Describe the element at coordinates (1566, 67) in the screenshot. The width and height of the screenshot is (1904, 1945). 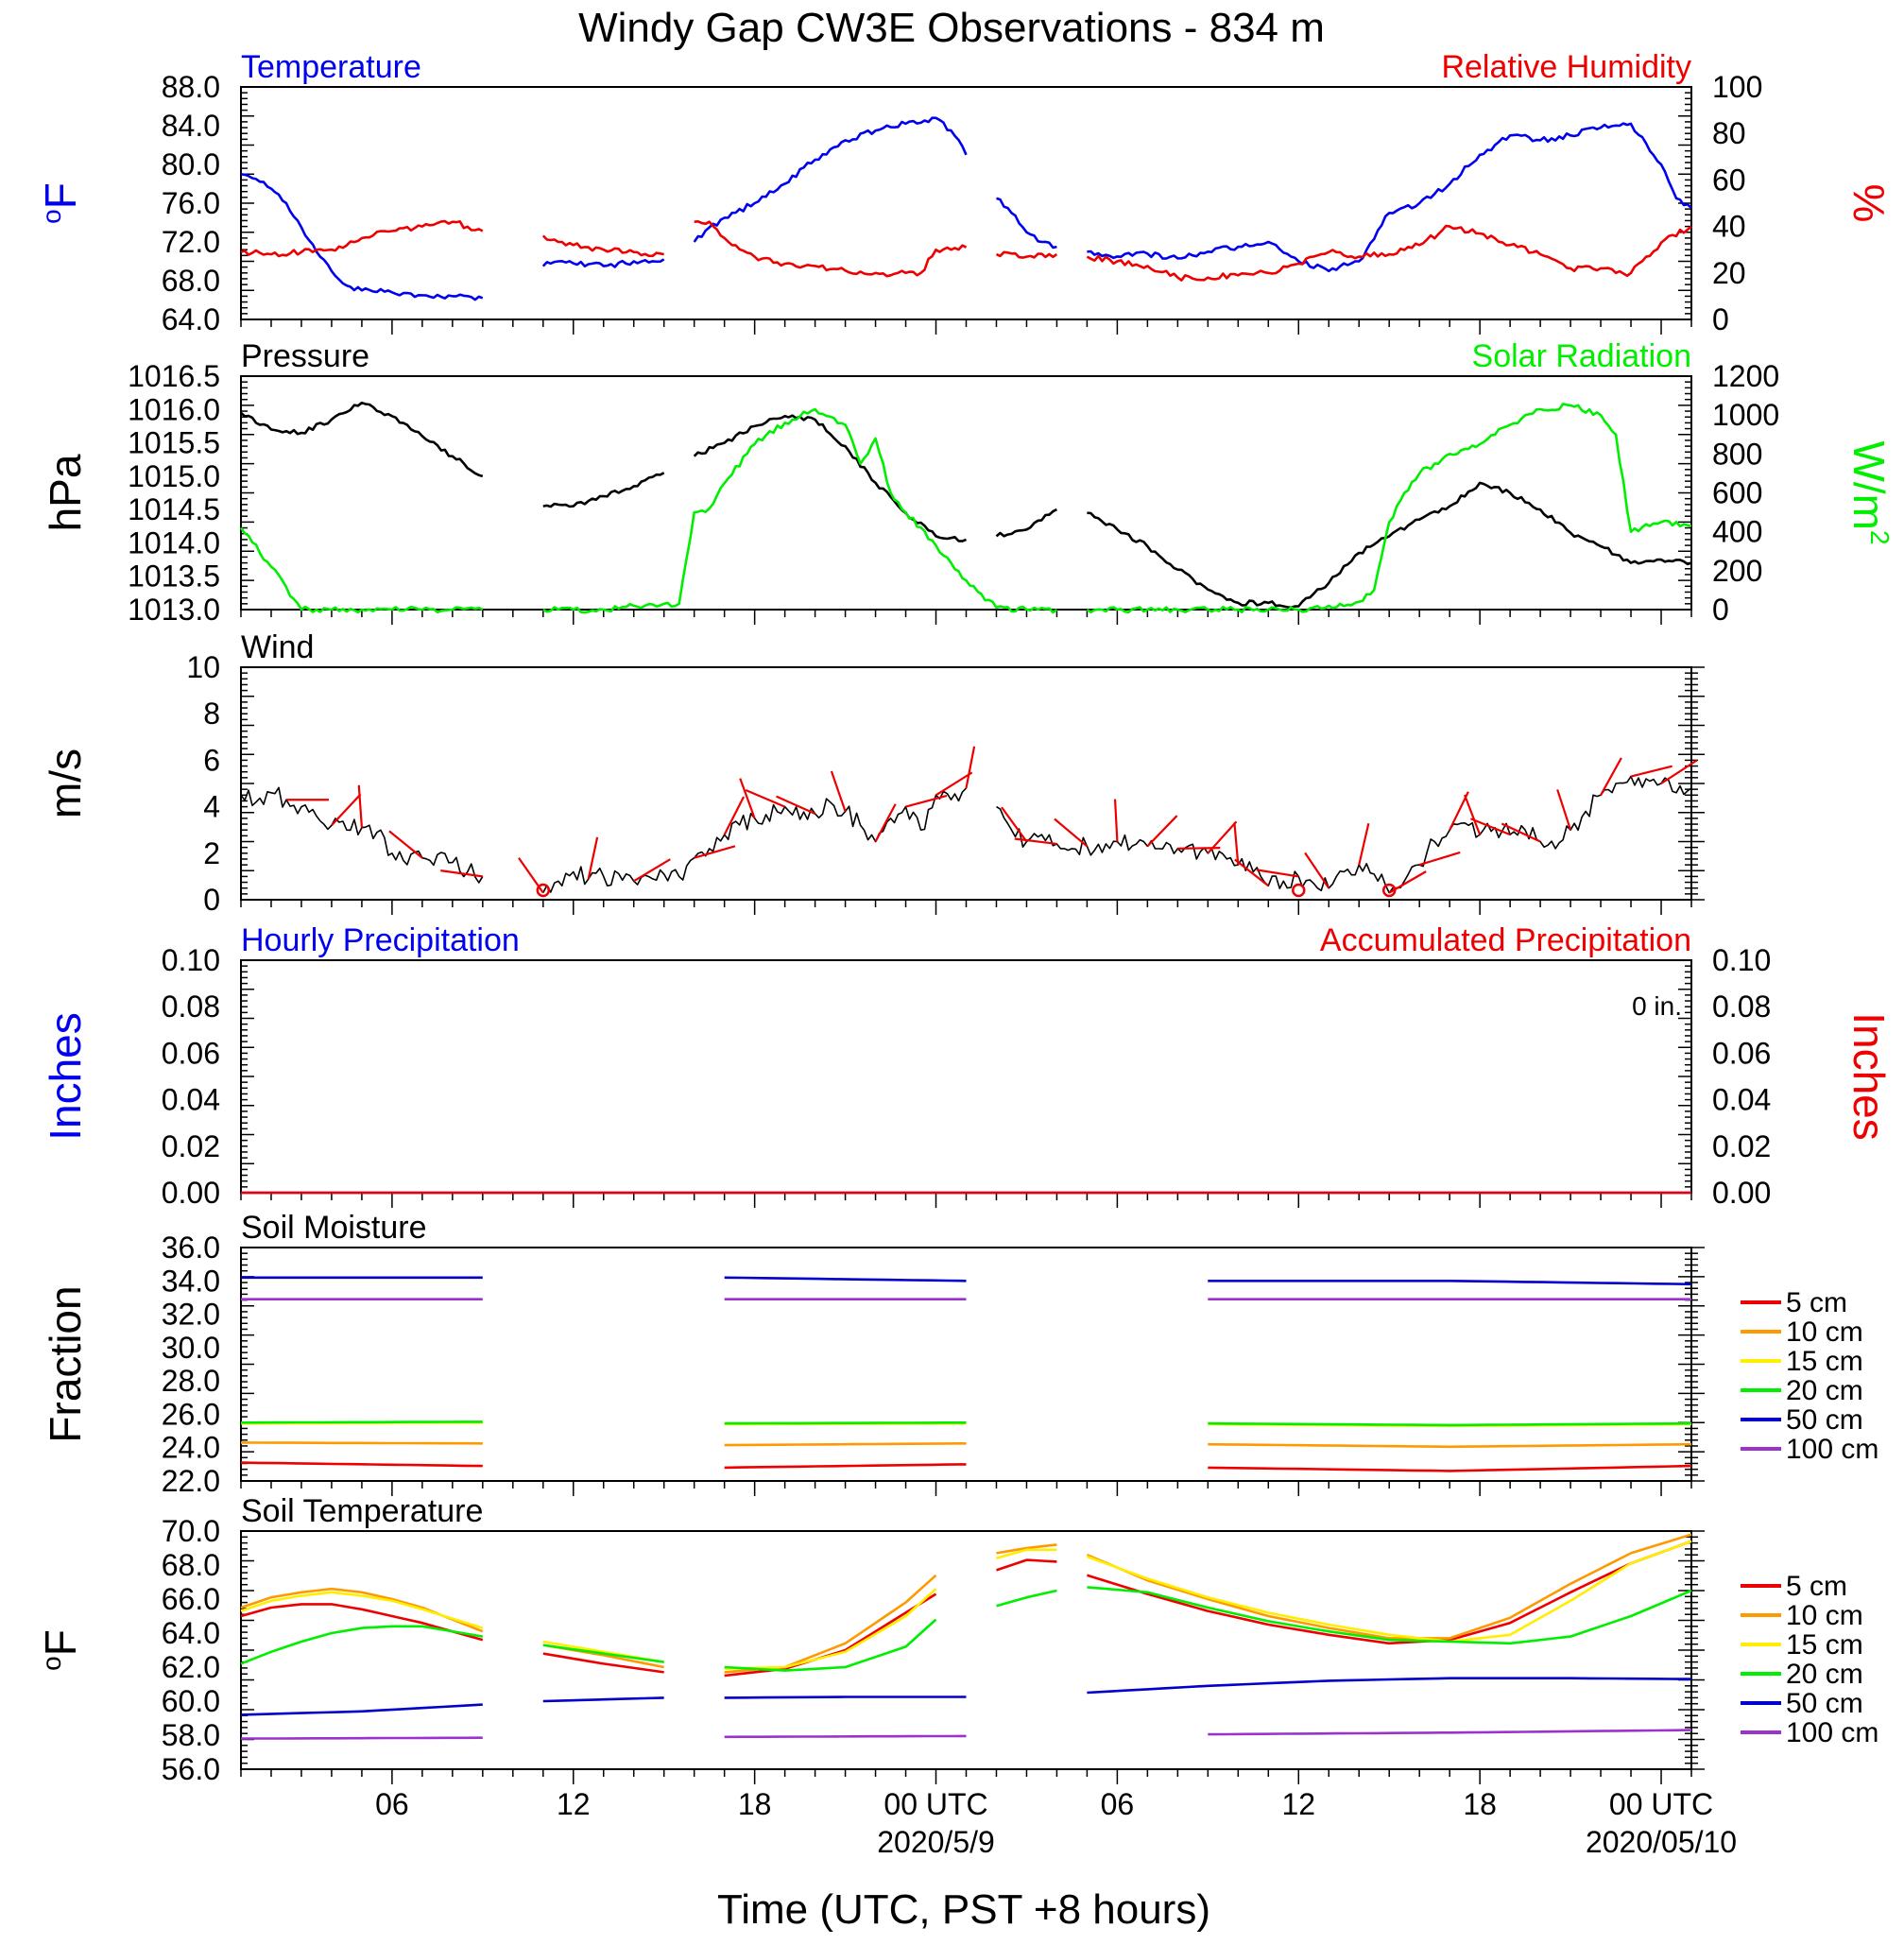
I see `panel-title-right: Relative Humidity` at that location.